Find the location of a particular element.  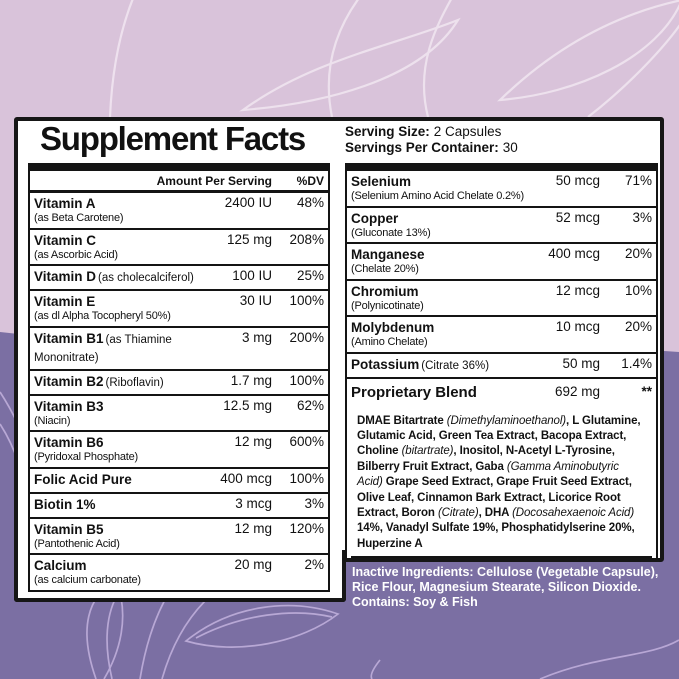

nutrient-name: Vitamin A (as Beta Carotene) is located at coordinates (117, 210).